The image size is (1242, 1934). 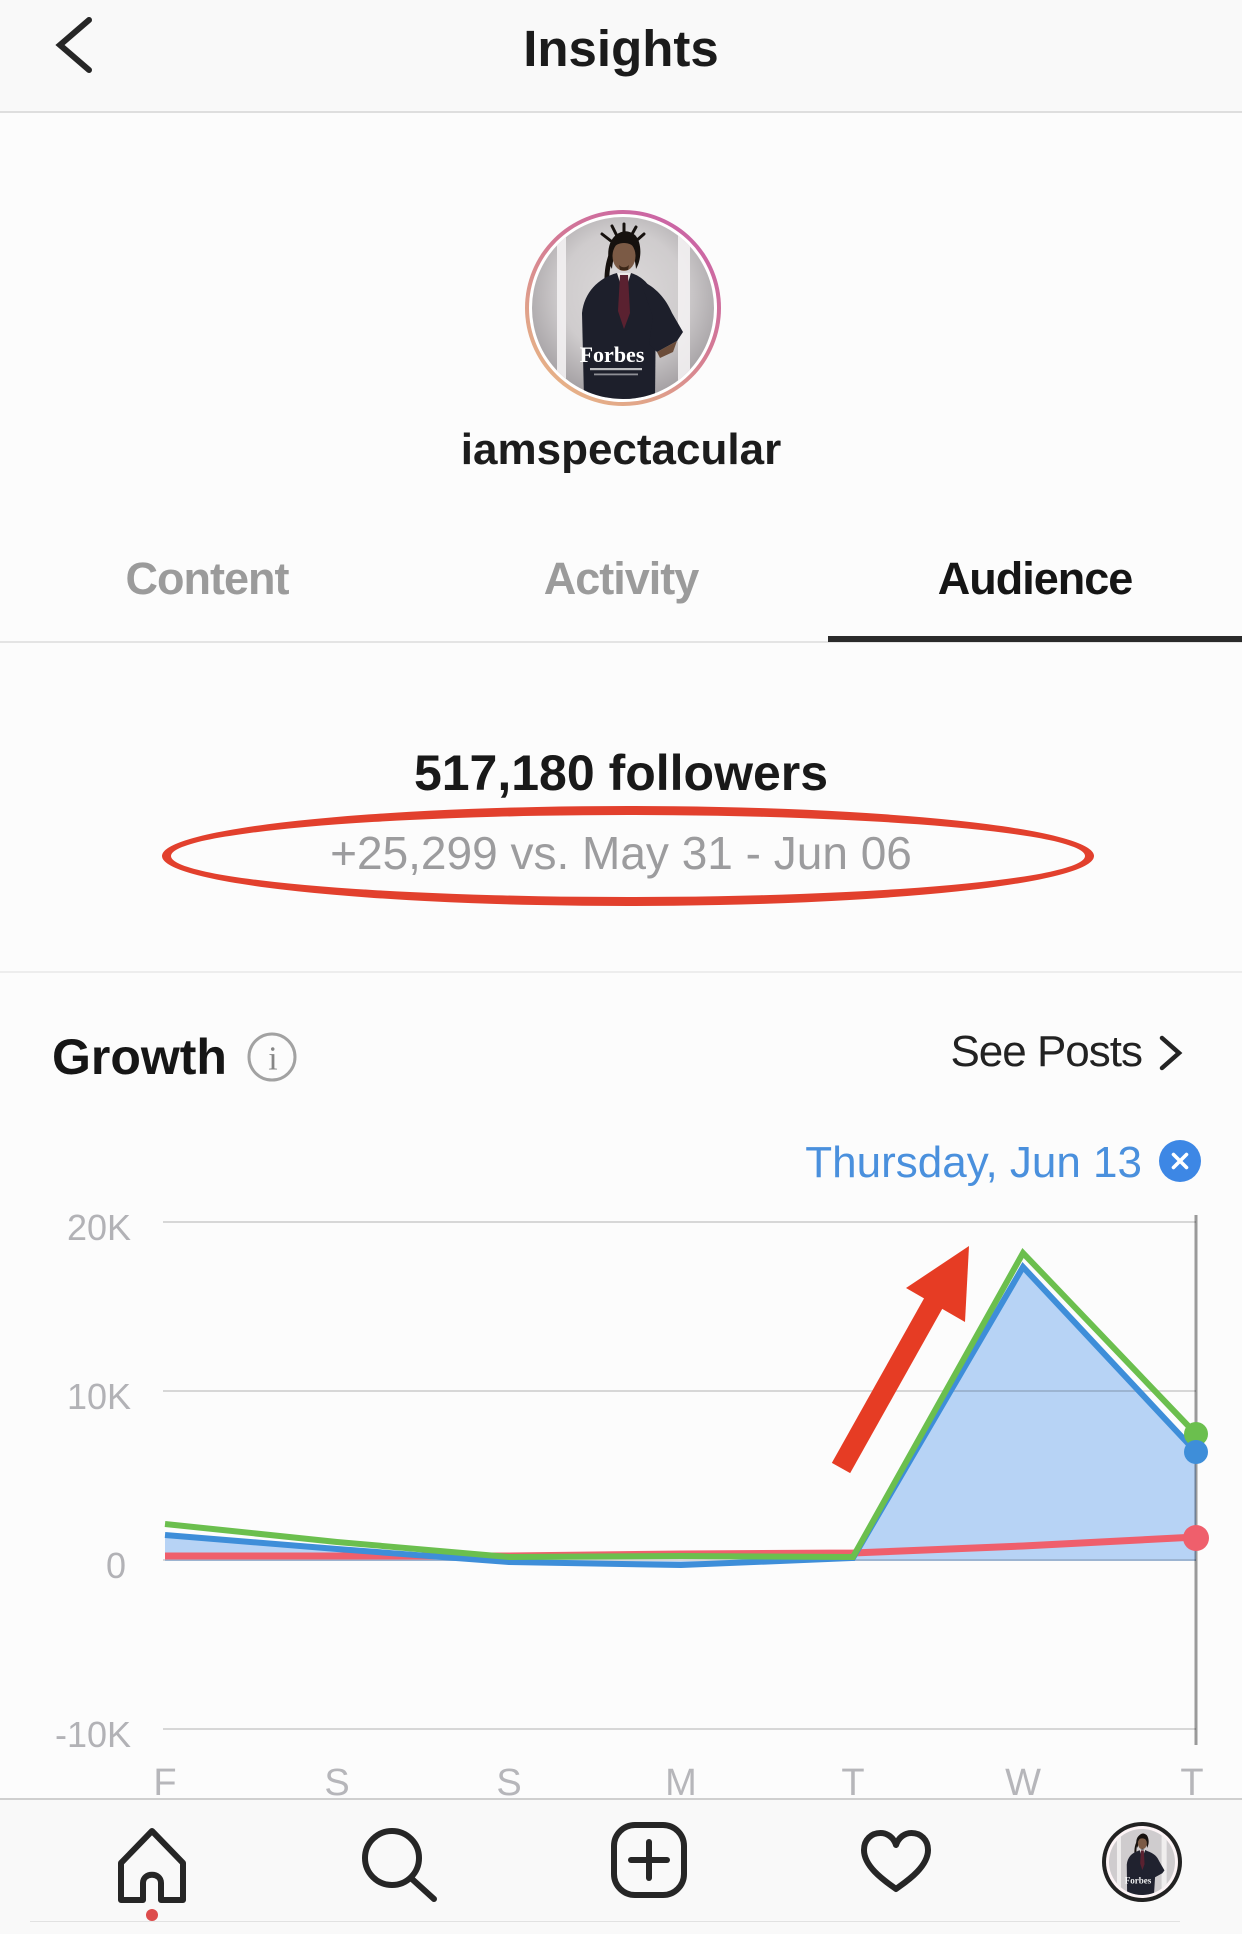 I want to click on svg-text: 20K, so click(x=99, y=1227).